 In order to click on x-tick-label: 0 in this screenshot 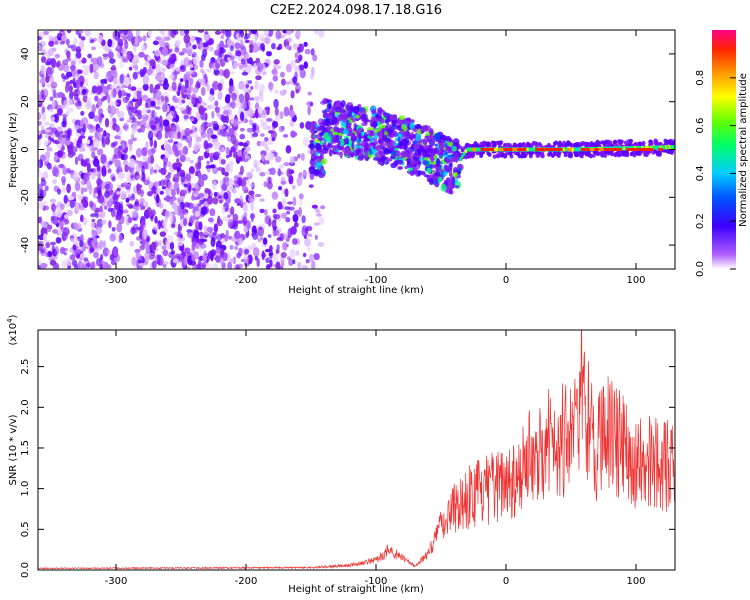, I will do `click(506, 581)`.